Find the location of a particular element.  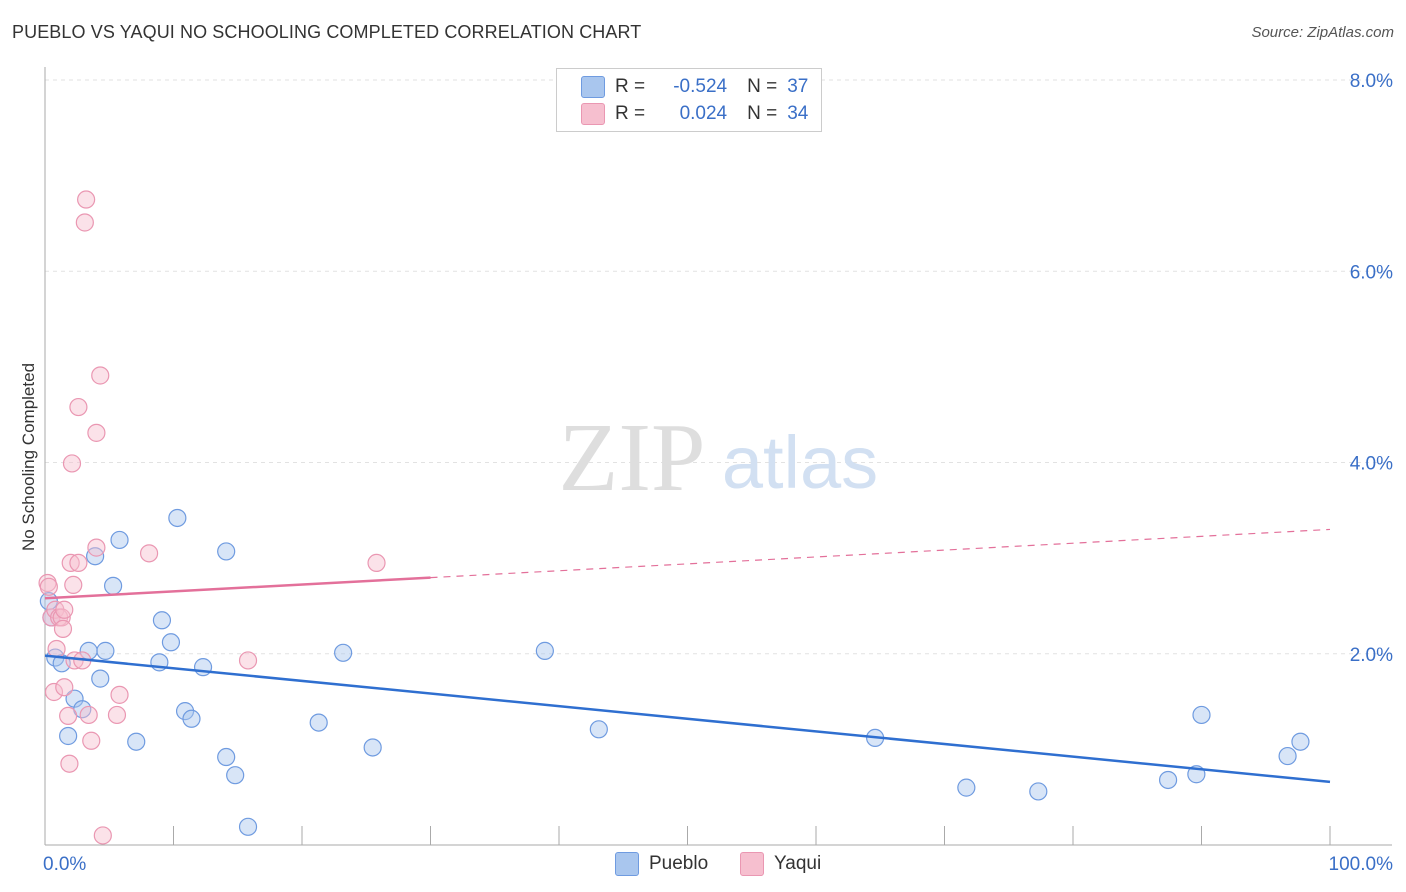

y-tick-label: 4.0% is located at coordinates (1371, 464).